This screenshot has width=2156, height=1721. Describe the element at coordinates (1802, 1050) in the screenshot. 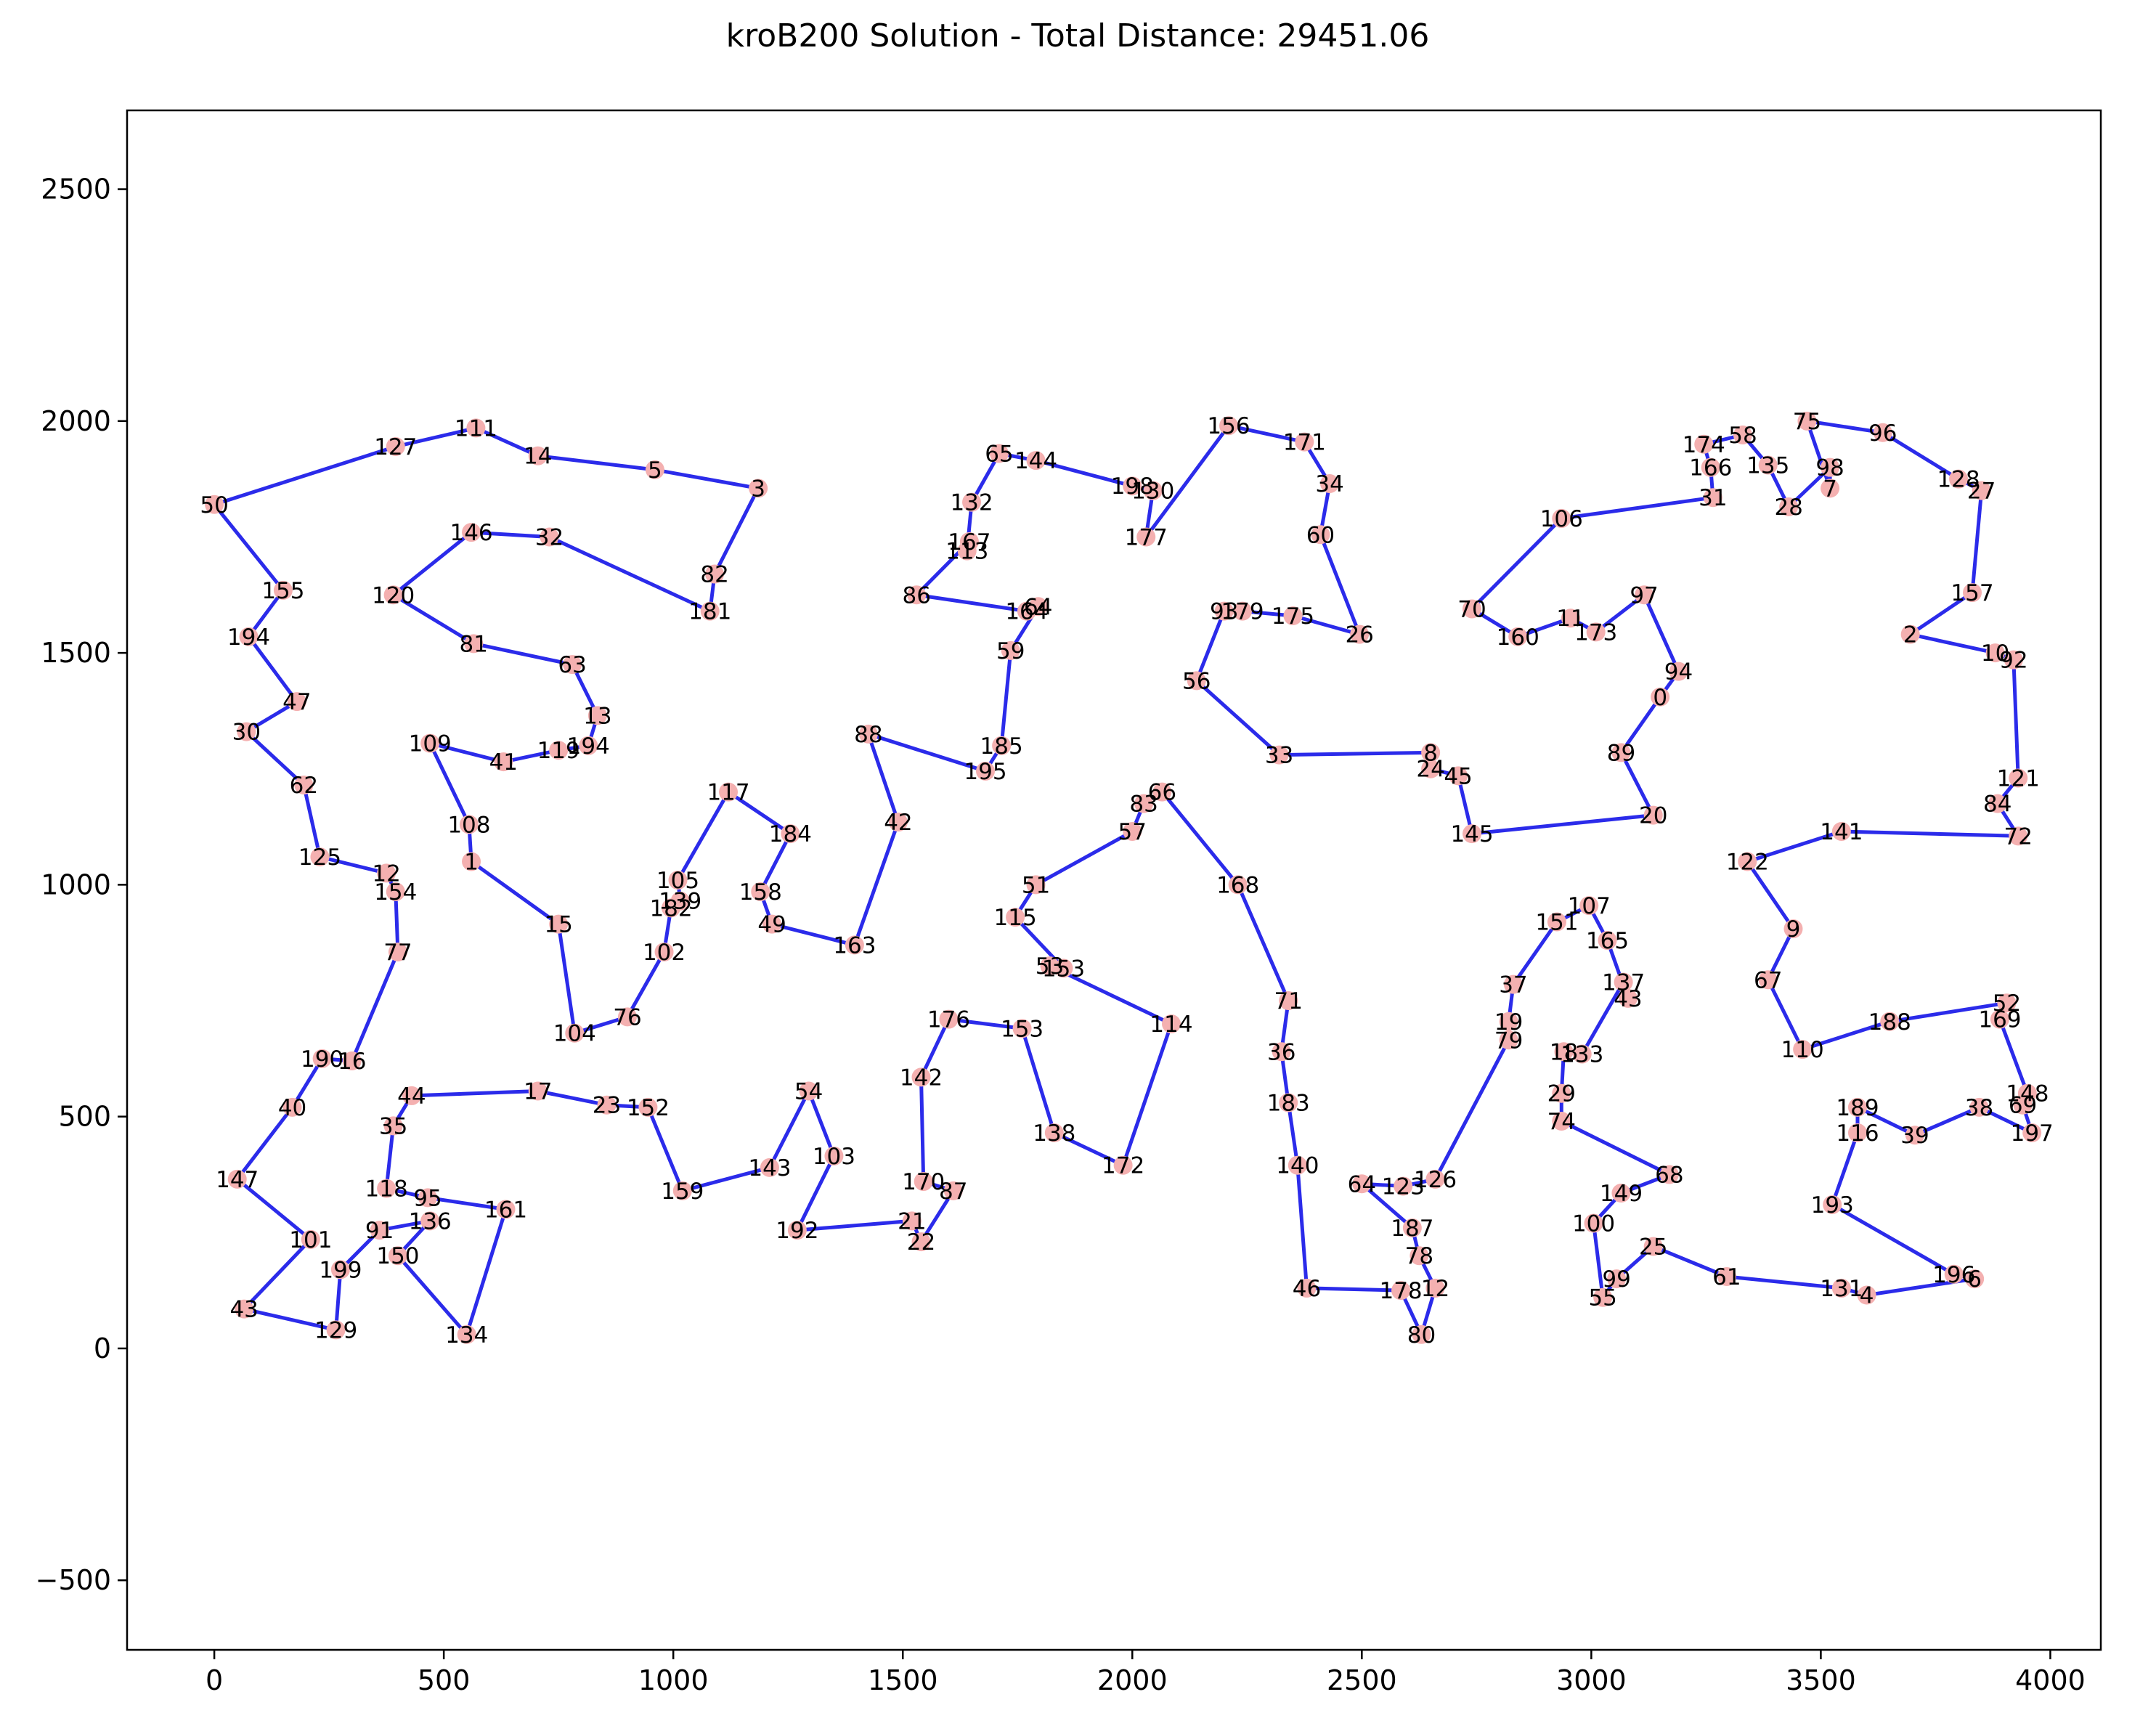

I see `city-label: 110` at that location.